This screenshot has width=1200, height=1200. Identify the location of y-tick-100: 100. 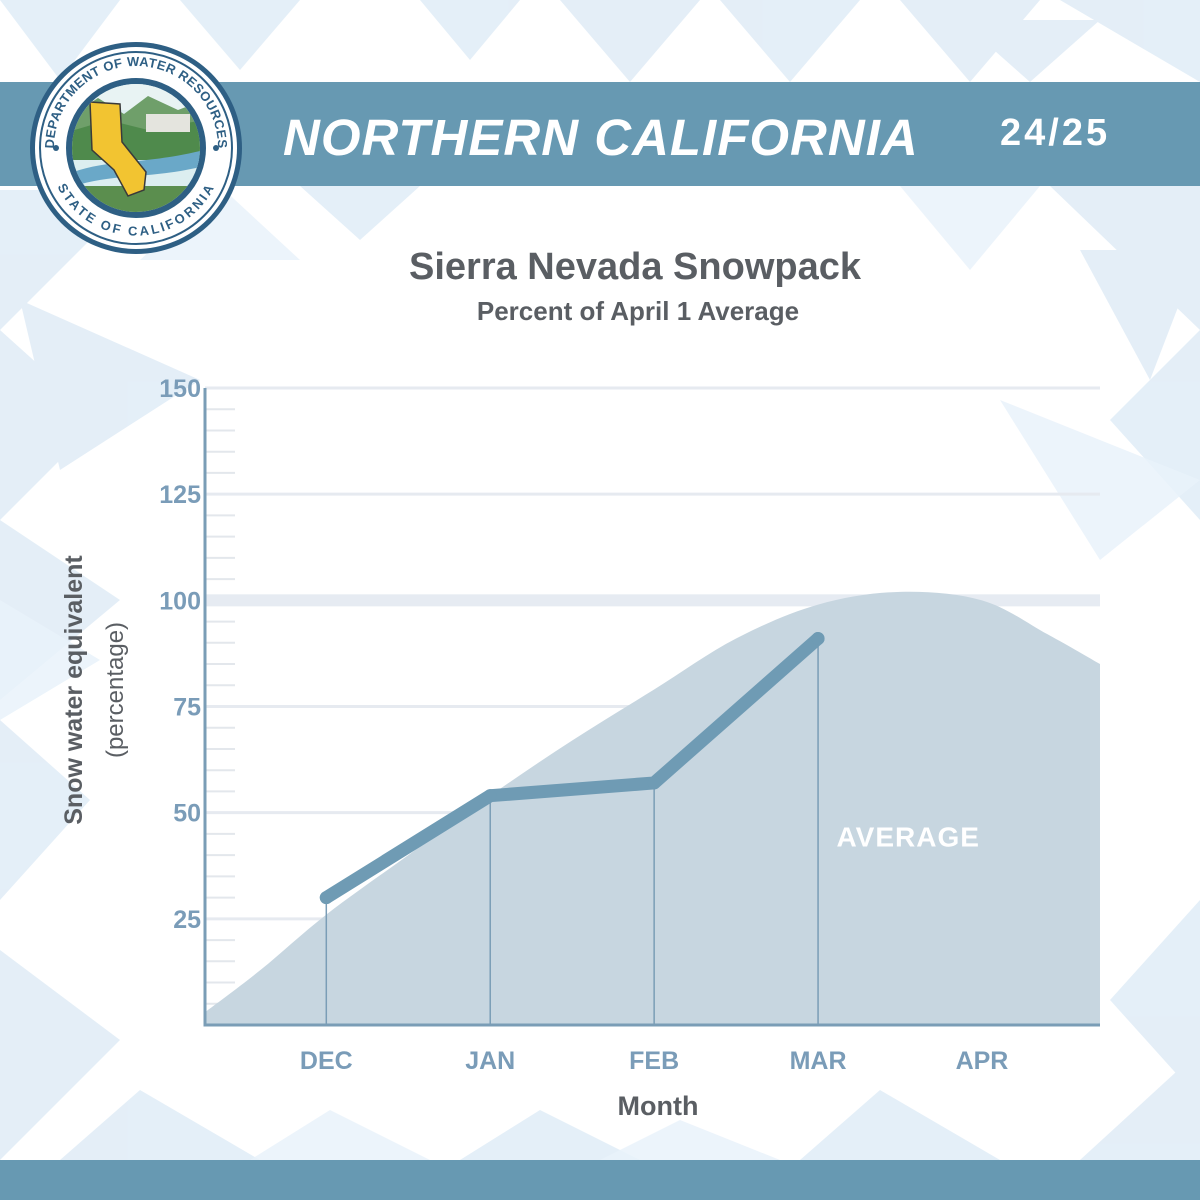
(180, 601).